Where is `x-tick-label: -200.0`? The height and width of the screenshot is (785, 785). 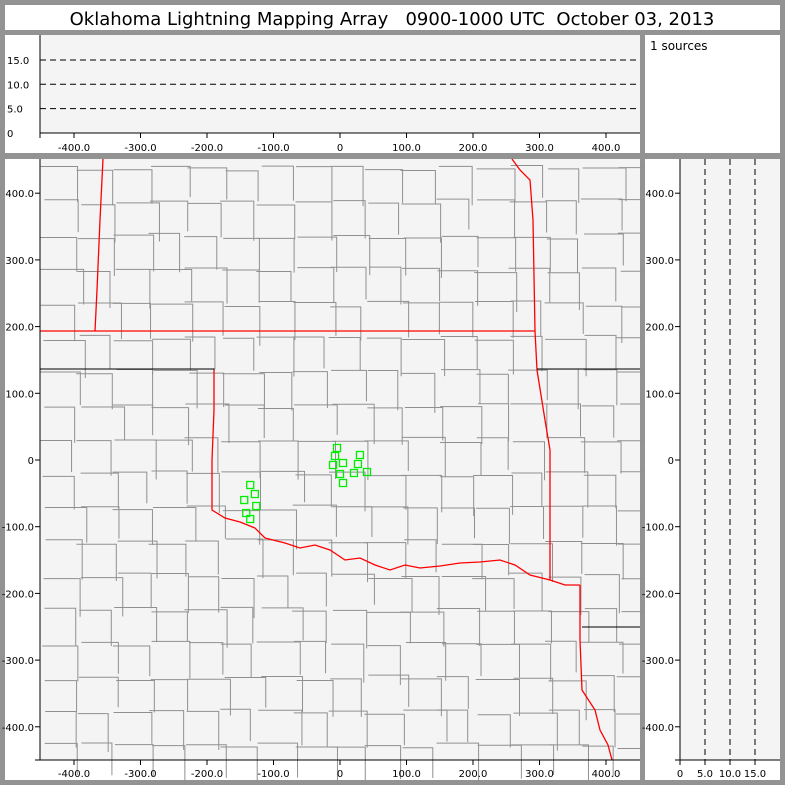 x-tick-label: -200.0 is located at coordinates (207, 774).